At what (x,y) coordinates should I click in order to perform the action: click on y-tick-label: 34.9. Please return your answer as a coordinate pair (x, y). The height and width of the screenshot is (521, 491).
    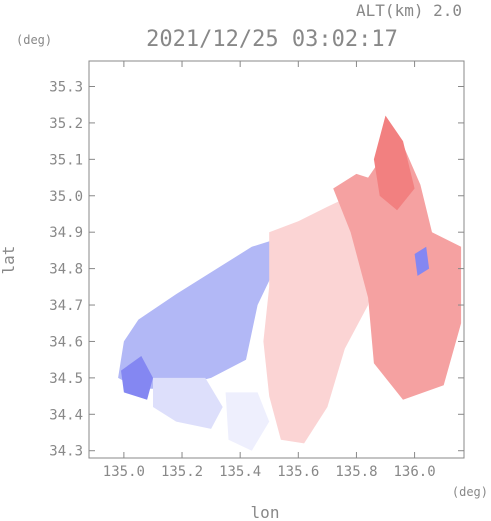
    Looking at the image, I should click on (66, 233).